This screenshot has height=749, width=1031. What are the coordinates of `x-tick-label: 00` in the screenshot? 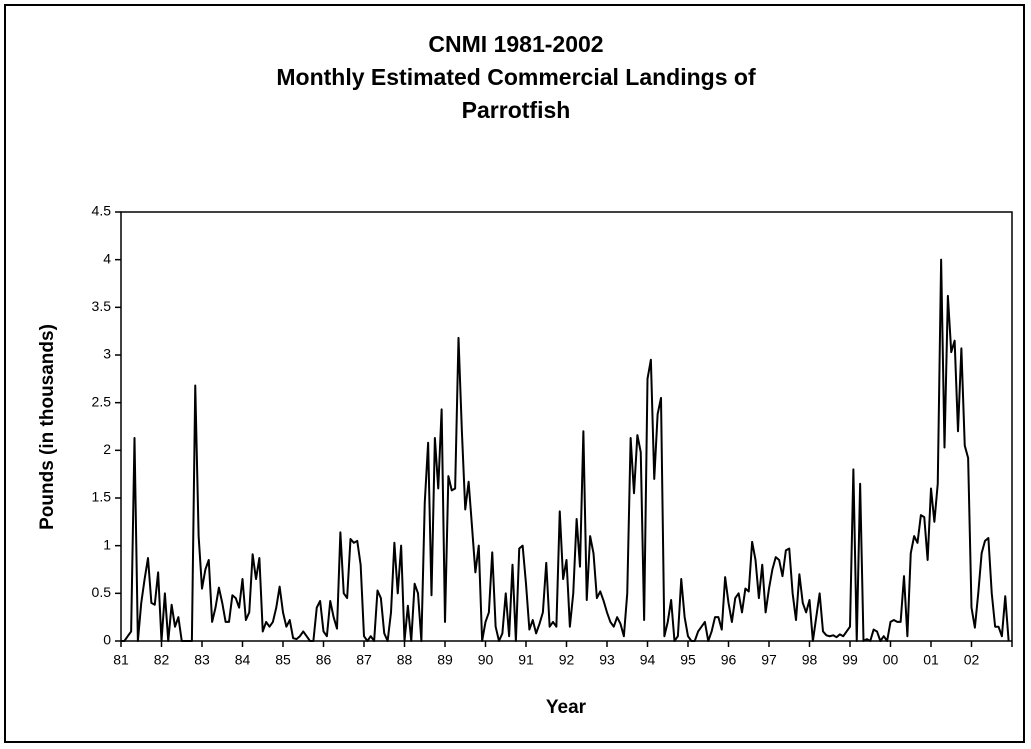 It's located at (891, 660).